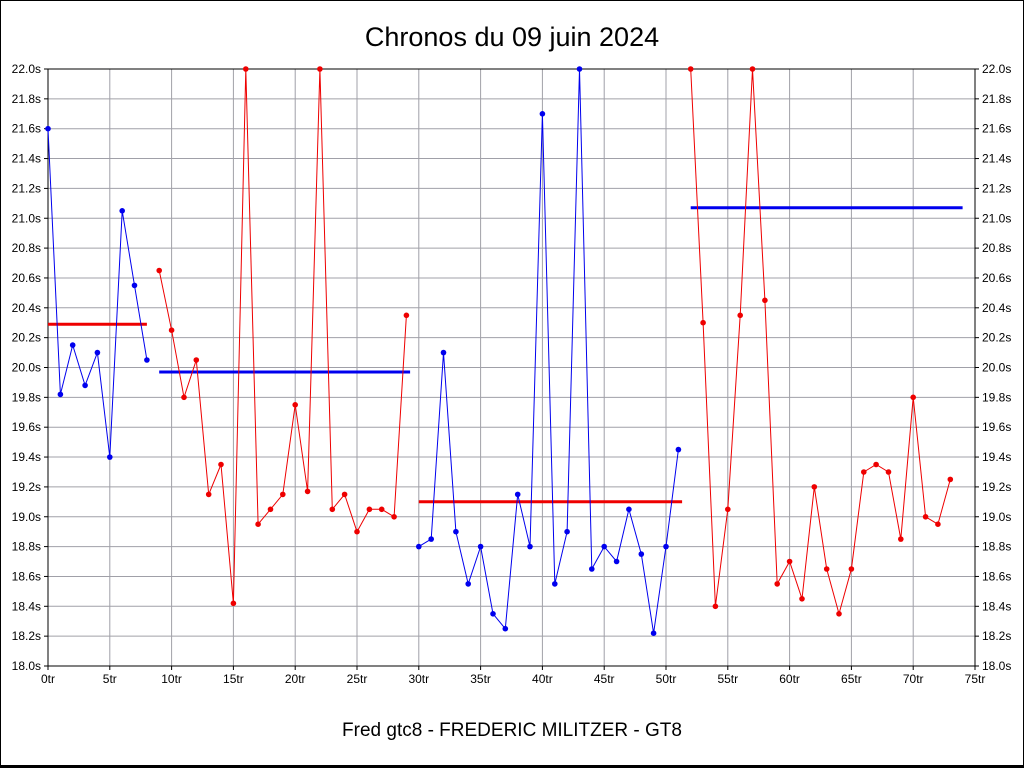 The image size is (1024, 768). I want to click on y-tick-label-right: 19.4s, so click(996, 457).